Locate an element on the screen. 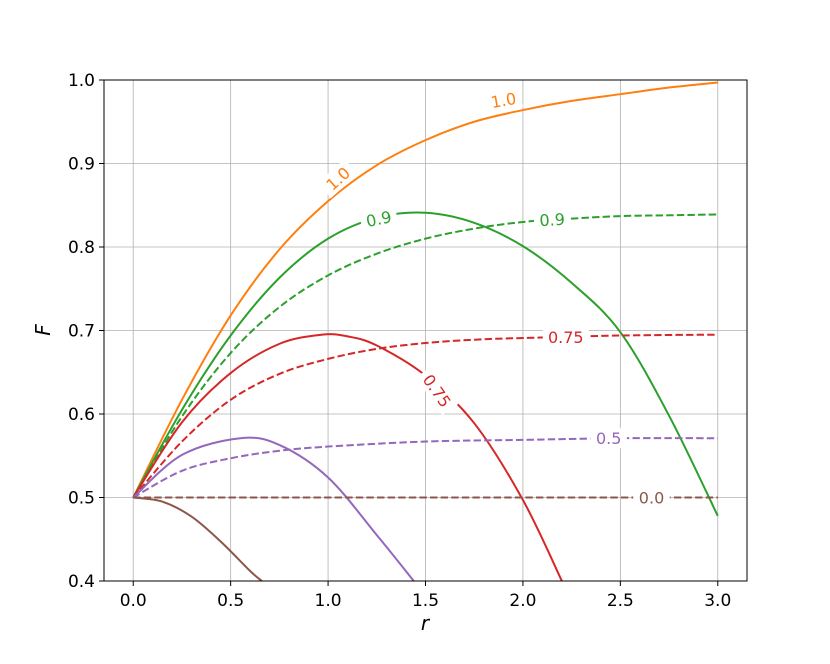 Image resolution: width=830 pixels, height=664 pixels. x-tick-label: 0.0 is located at coordinates (133, 601).